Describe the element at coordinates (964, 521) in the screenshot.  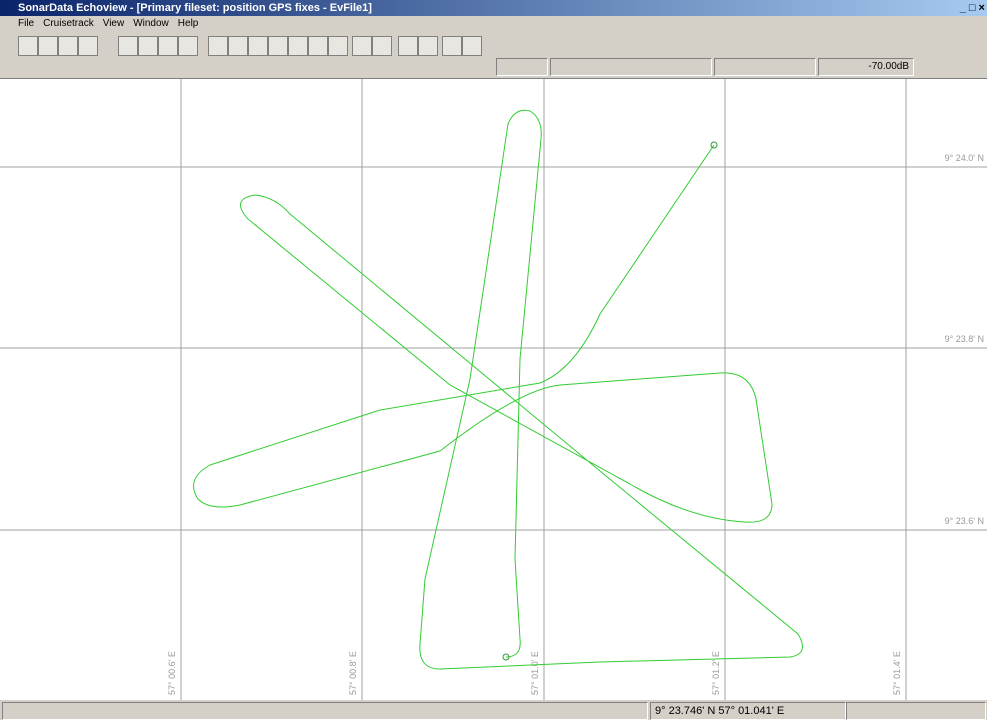
I see `latitude-label: 9° 23.6' N` at that location.